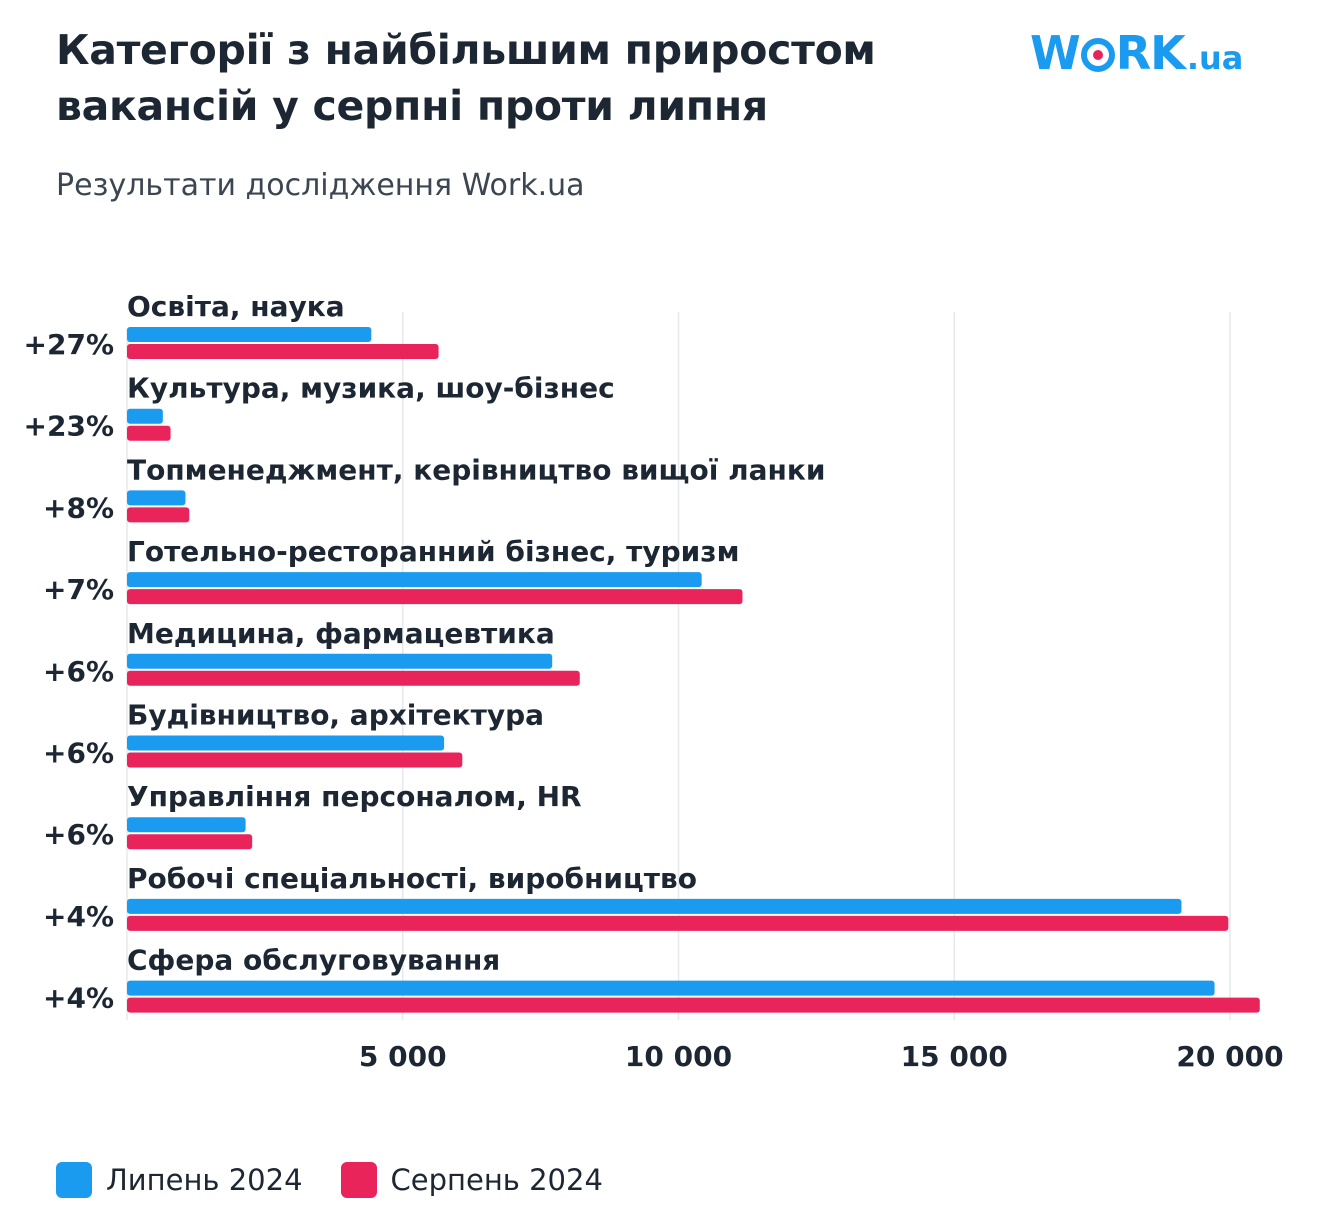 The height and width of the screenshot is (1227, 1328). What do you see at coordinates (954, 1056) in the screenshot?
I see `x-tick-label: 15 000` at bounding box center [954, 1056].